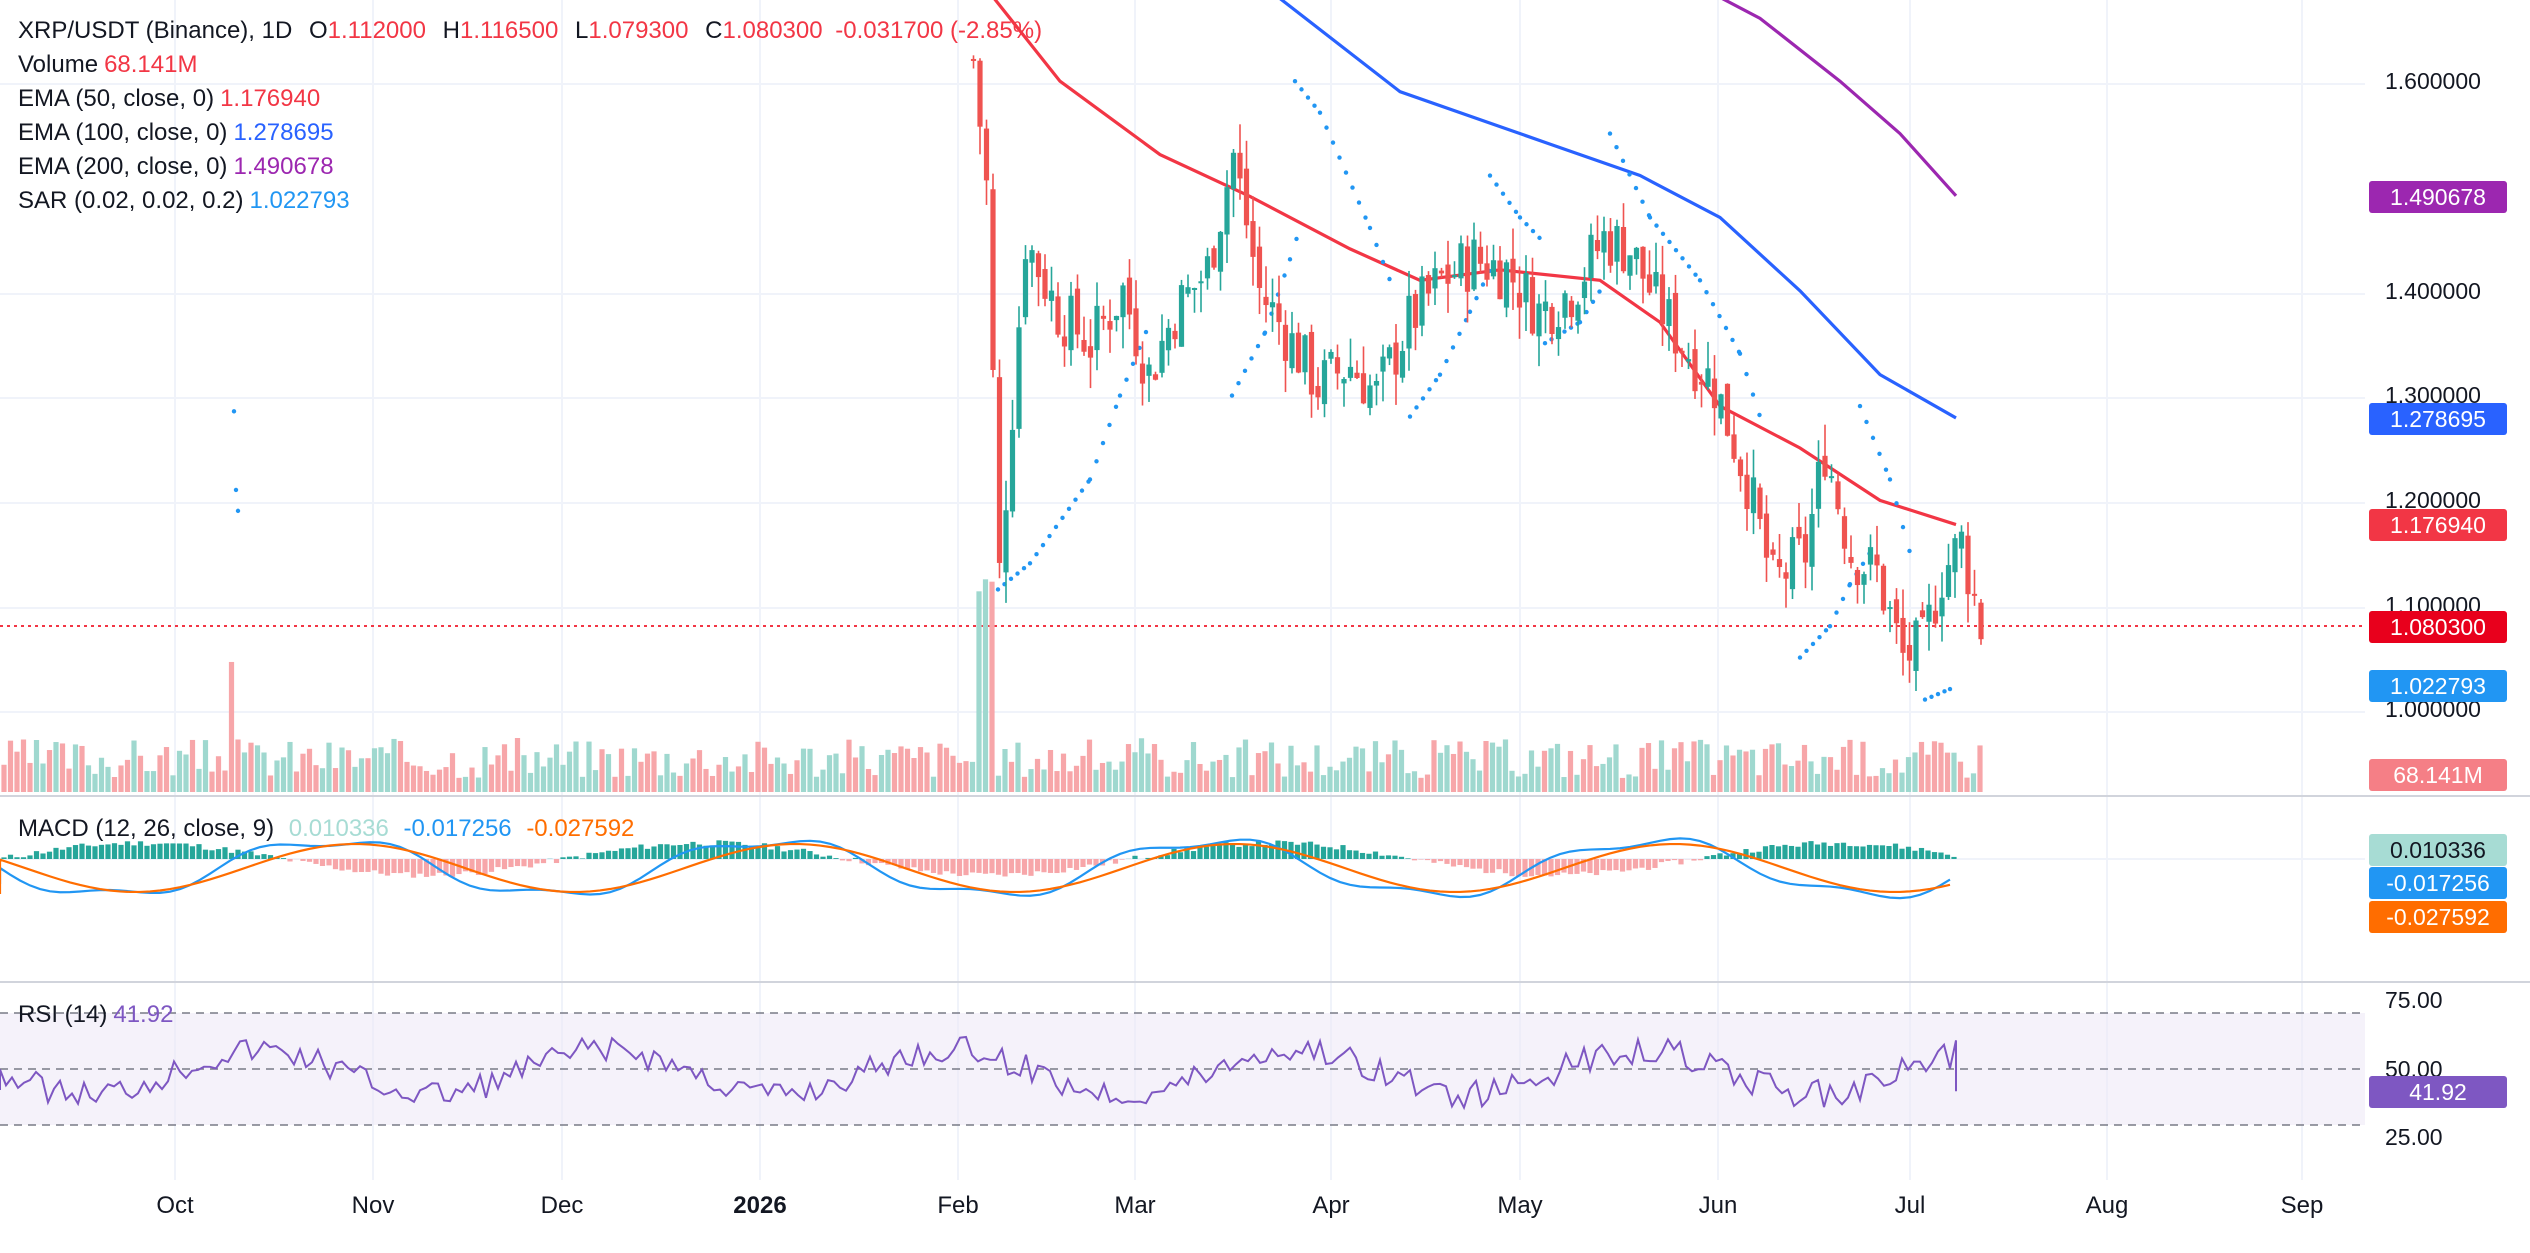  I want to click on legend-ema100: EMA (100, close, 0) 1.278695, so click(176, 133).